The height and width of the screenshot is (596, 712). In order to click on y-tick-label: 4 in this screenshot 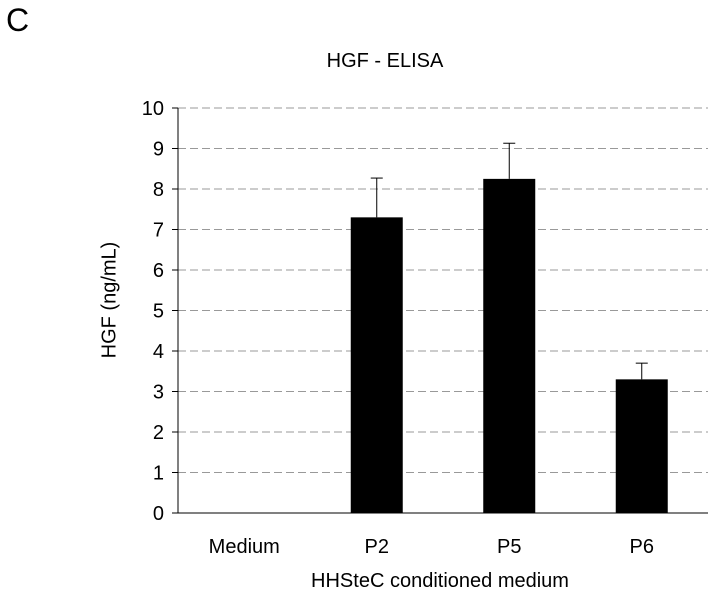, I will do `click(158, 352)`.